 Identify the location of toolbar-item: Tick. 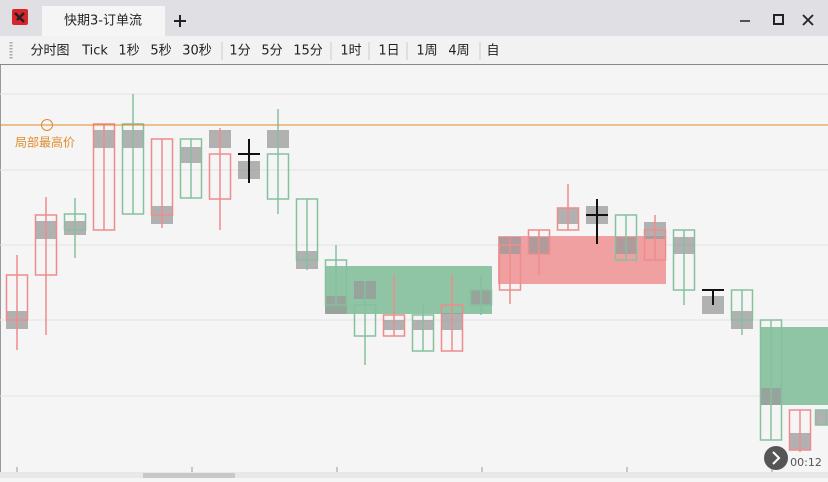
(94, 51).